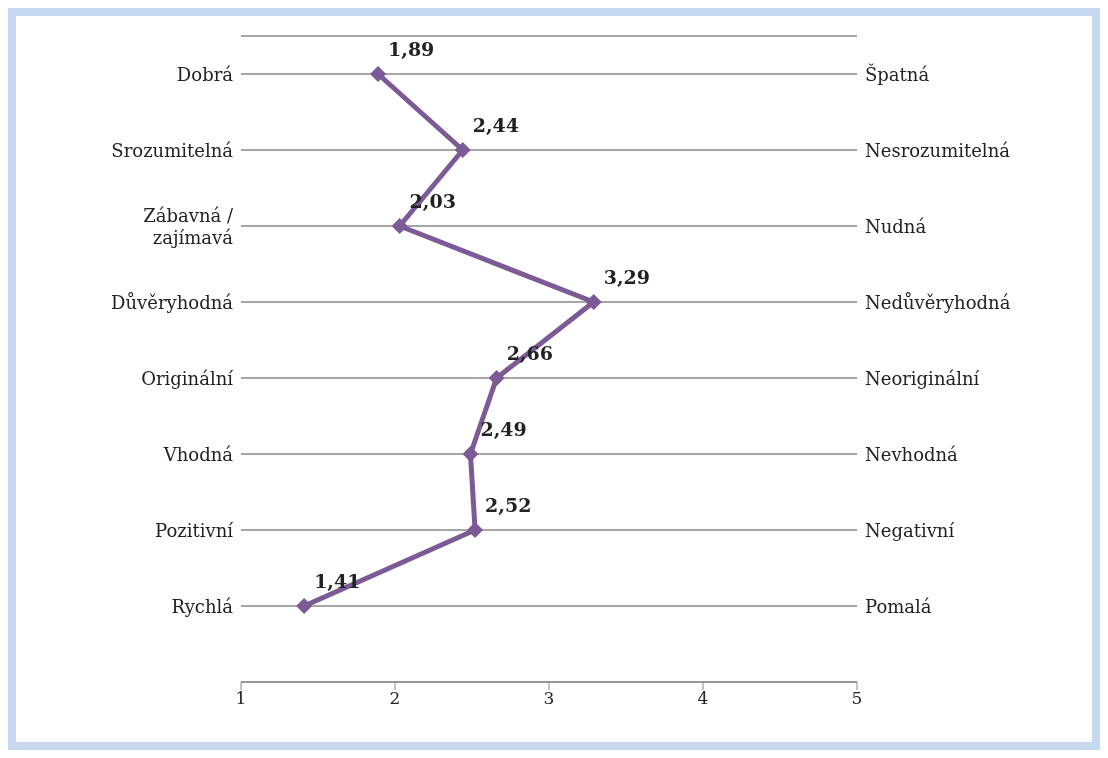 The width and height of the screenshot is (1108, 758). Describe the element at coordinates (503, 429) in the screenshot. I see `data-label: 2,49` at that location.